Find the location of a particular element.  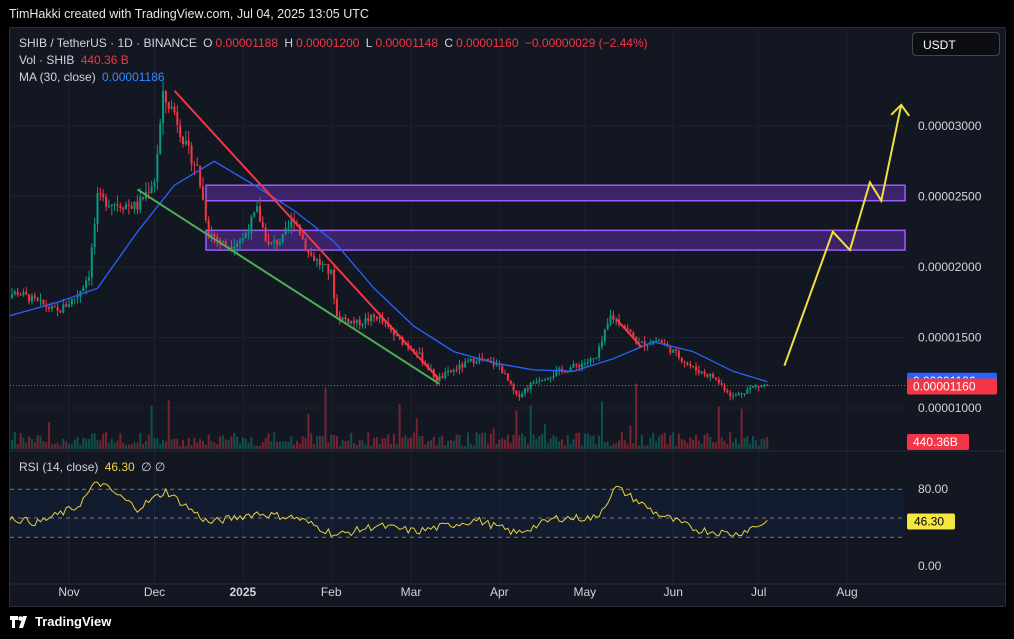

currency-button: USDT is located at coordinates (956, 44).